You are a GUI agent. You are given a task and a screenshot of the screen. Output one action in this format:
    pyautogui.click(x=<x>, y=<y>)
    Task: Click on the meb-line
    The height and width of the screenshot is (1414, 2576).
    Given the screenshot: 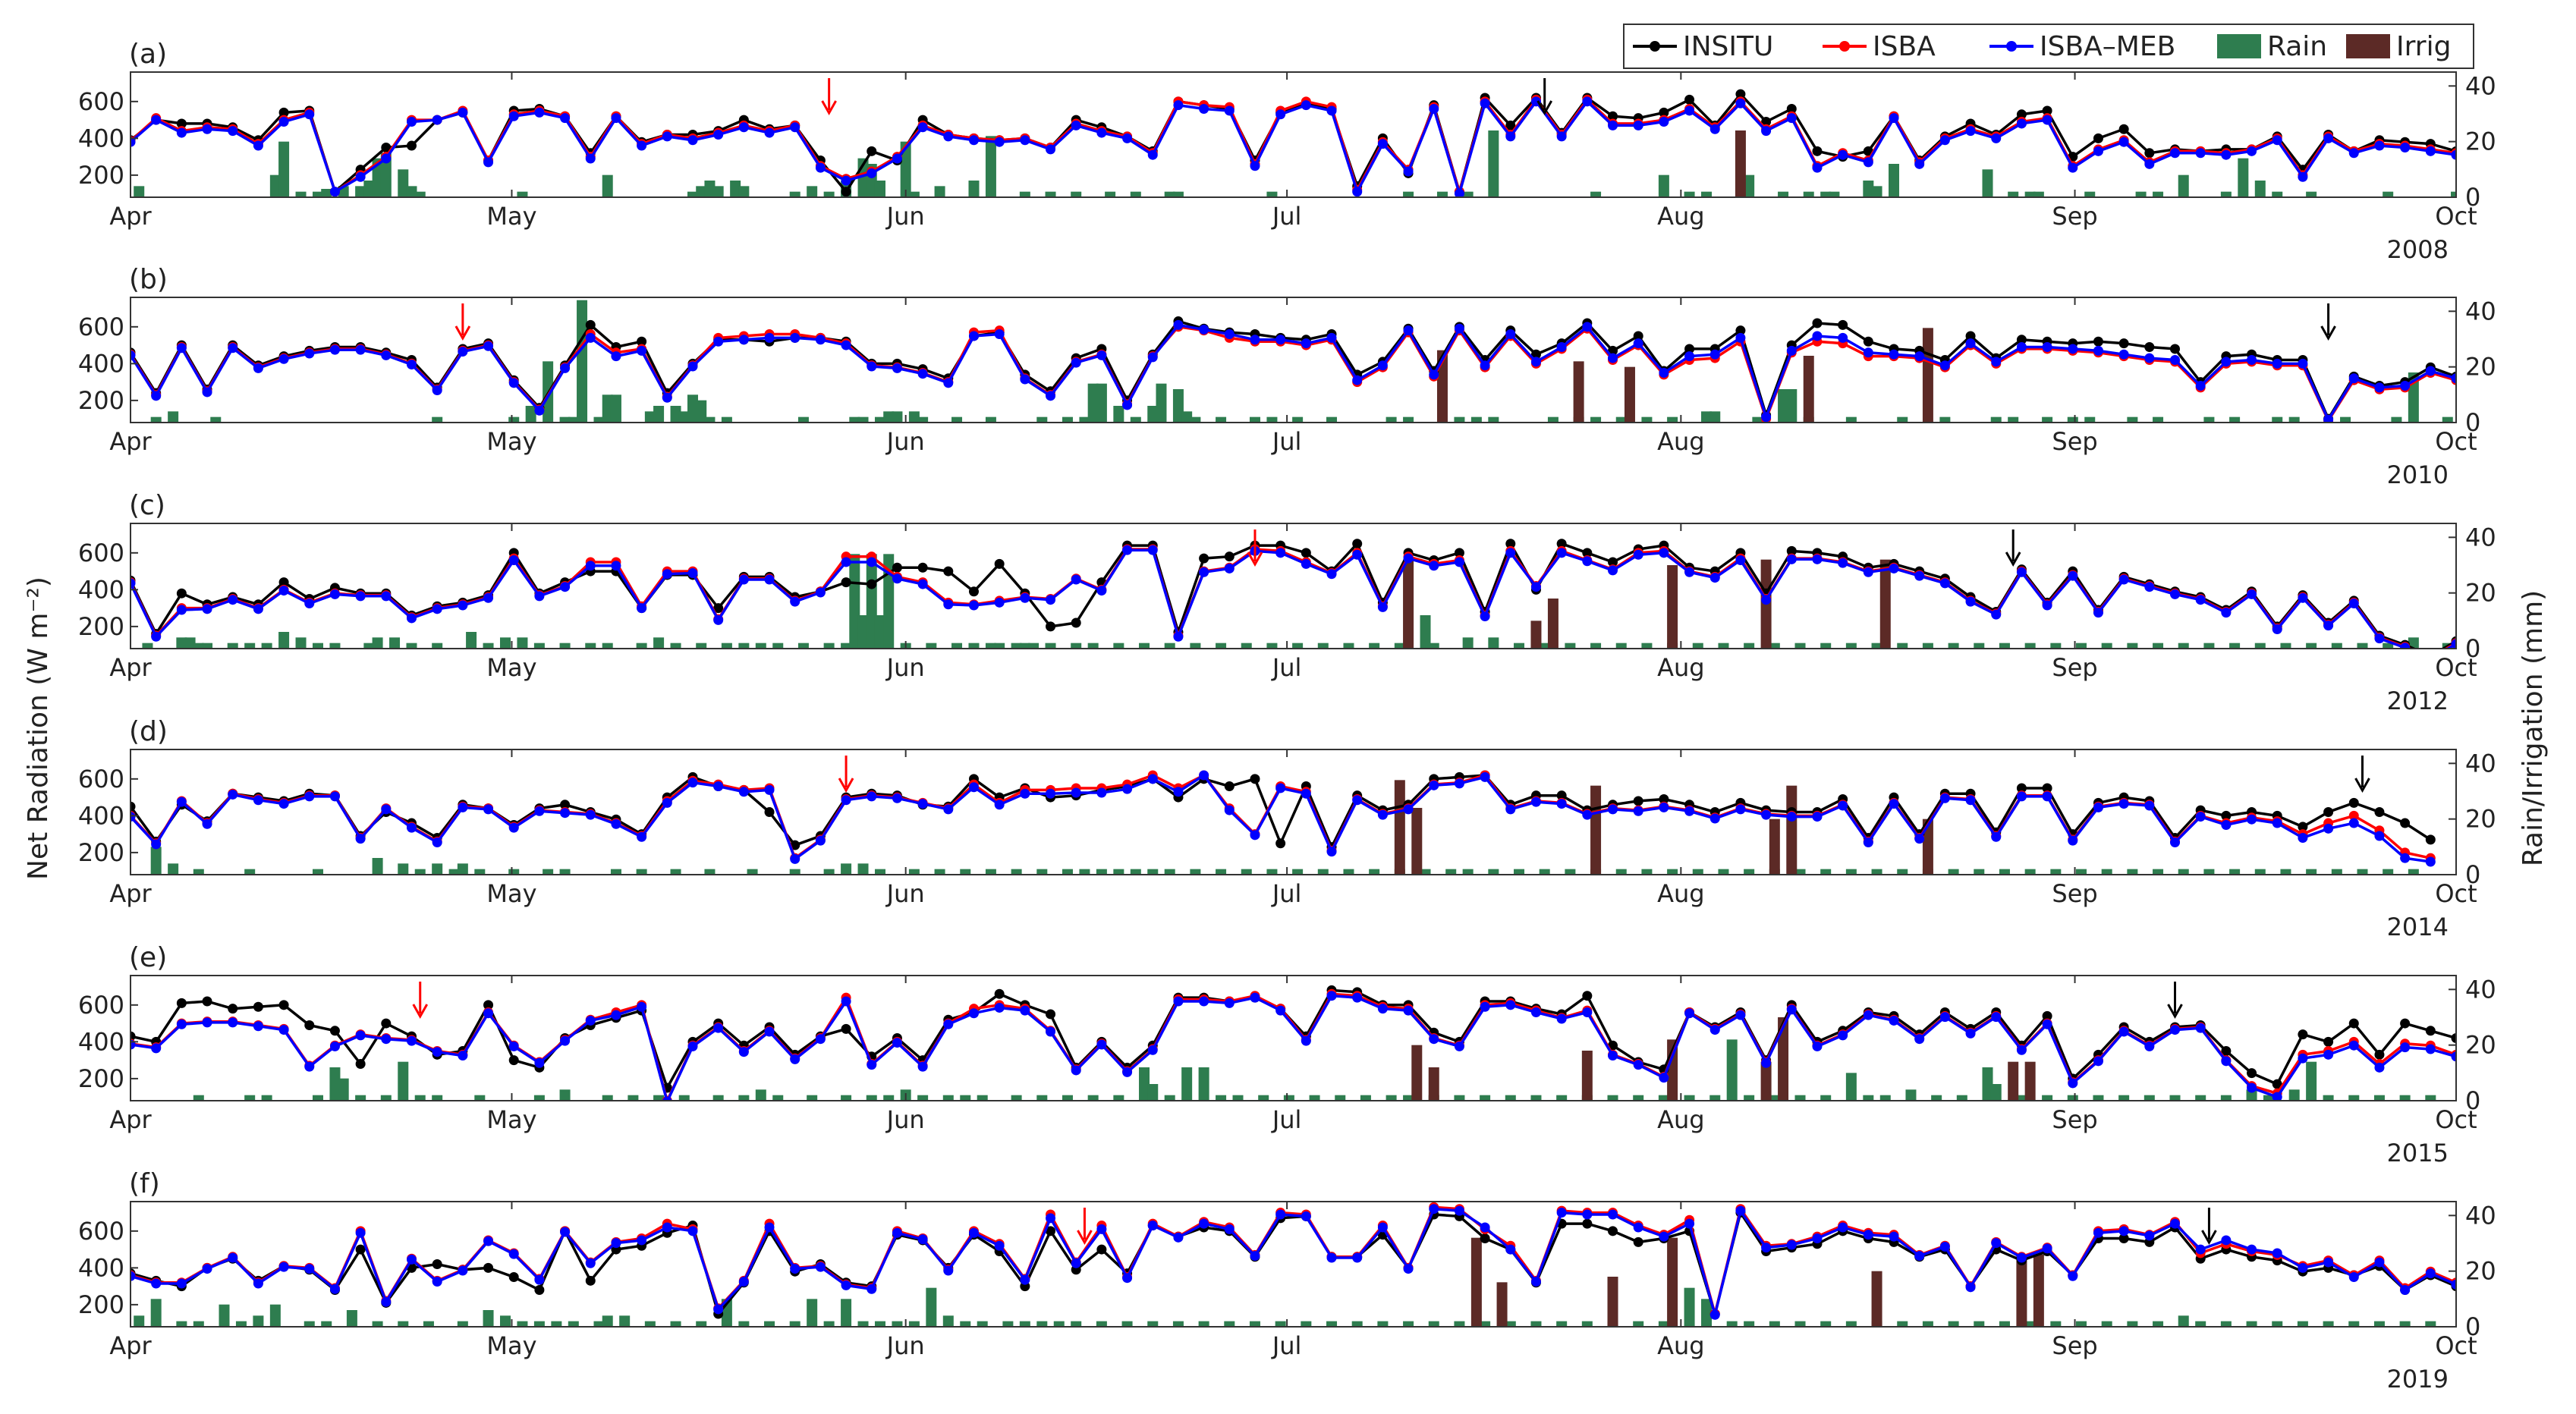 What is the action you would take?
    pyautogui.click(x=1293, y=1264)
    